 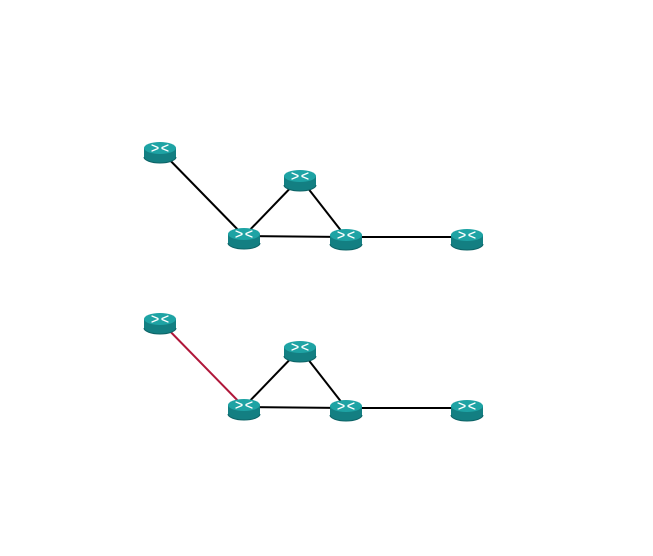 I want to click on link-top-r1-r2, so click(x=202, y=193).